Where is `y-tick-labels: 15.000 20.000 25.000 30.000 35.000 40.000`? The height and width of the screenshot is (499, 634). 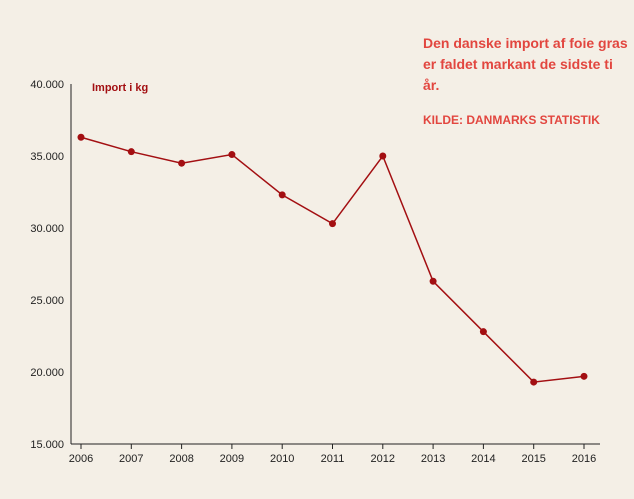
y-tick-labels: 15.000 20.000 25.000 30.000 35.000 40.000 is located at coordinates (47, 265).